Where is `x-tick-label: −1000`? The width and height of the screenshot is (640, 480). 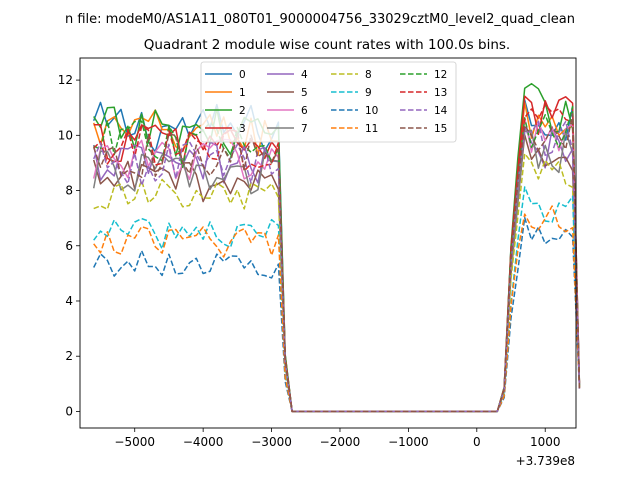 x-tick-label: −1000 is located at coordinates (408, 442).